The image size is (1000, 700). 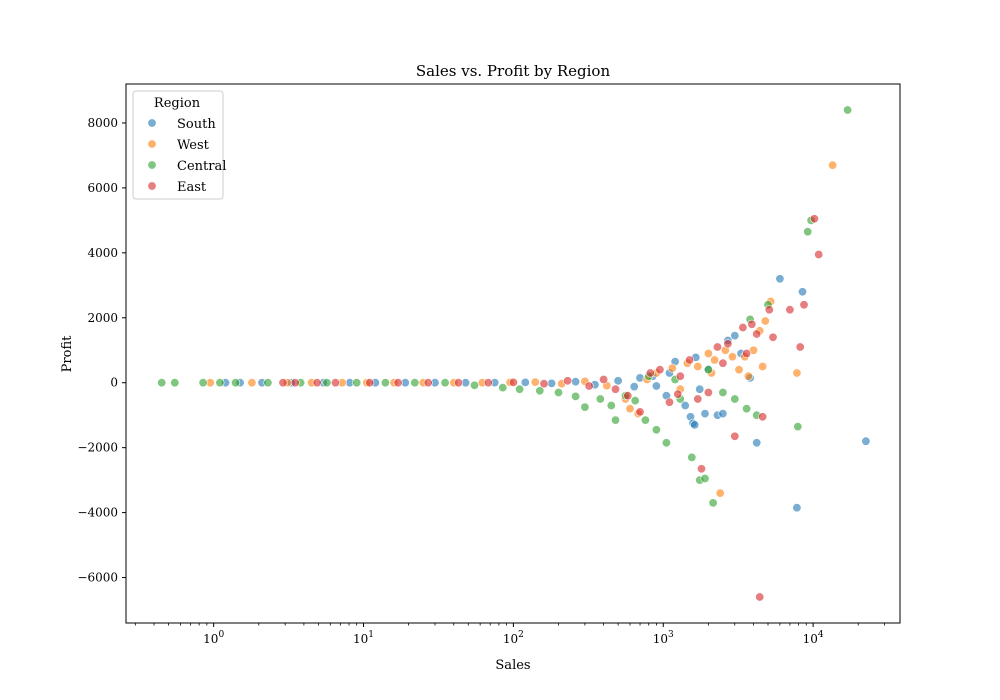 What do you see at coordinates (152, 123) in the screenshot?
I see `legend-marker-south` at bounding box center [152, 123].